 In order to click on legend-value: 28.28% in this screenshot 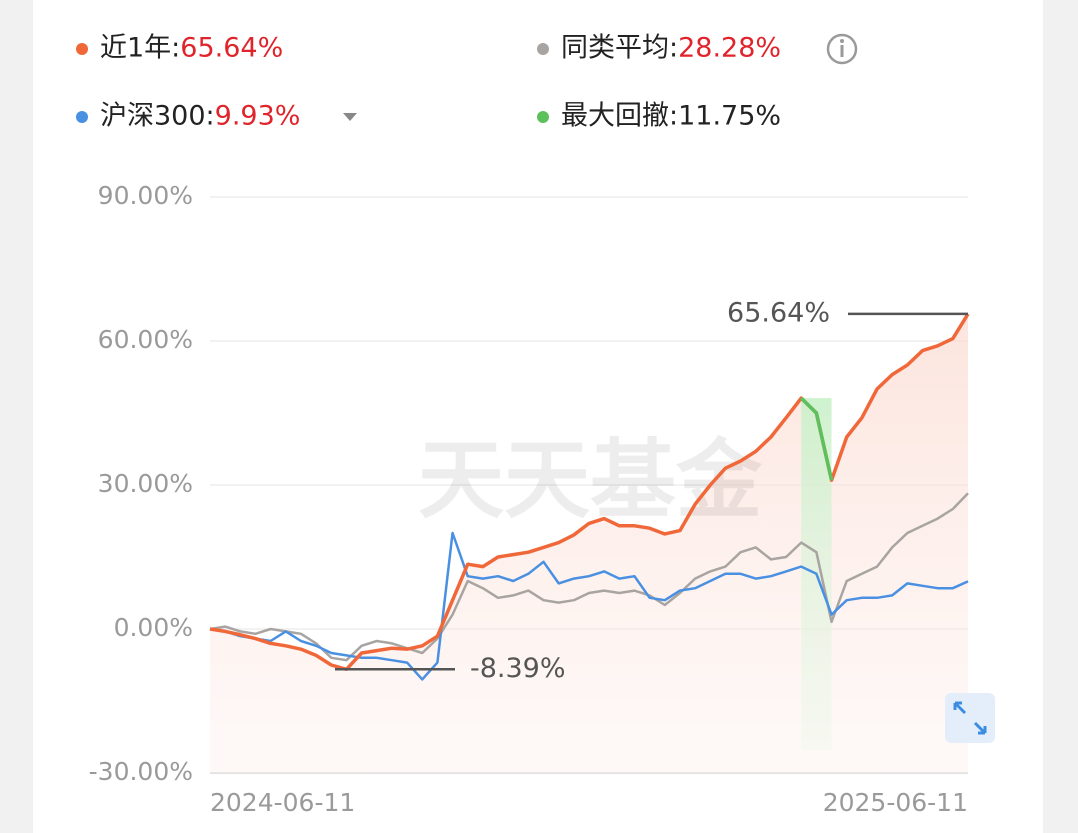, I will do `click(729, 48)`.